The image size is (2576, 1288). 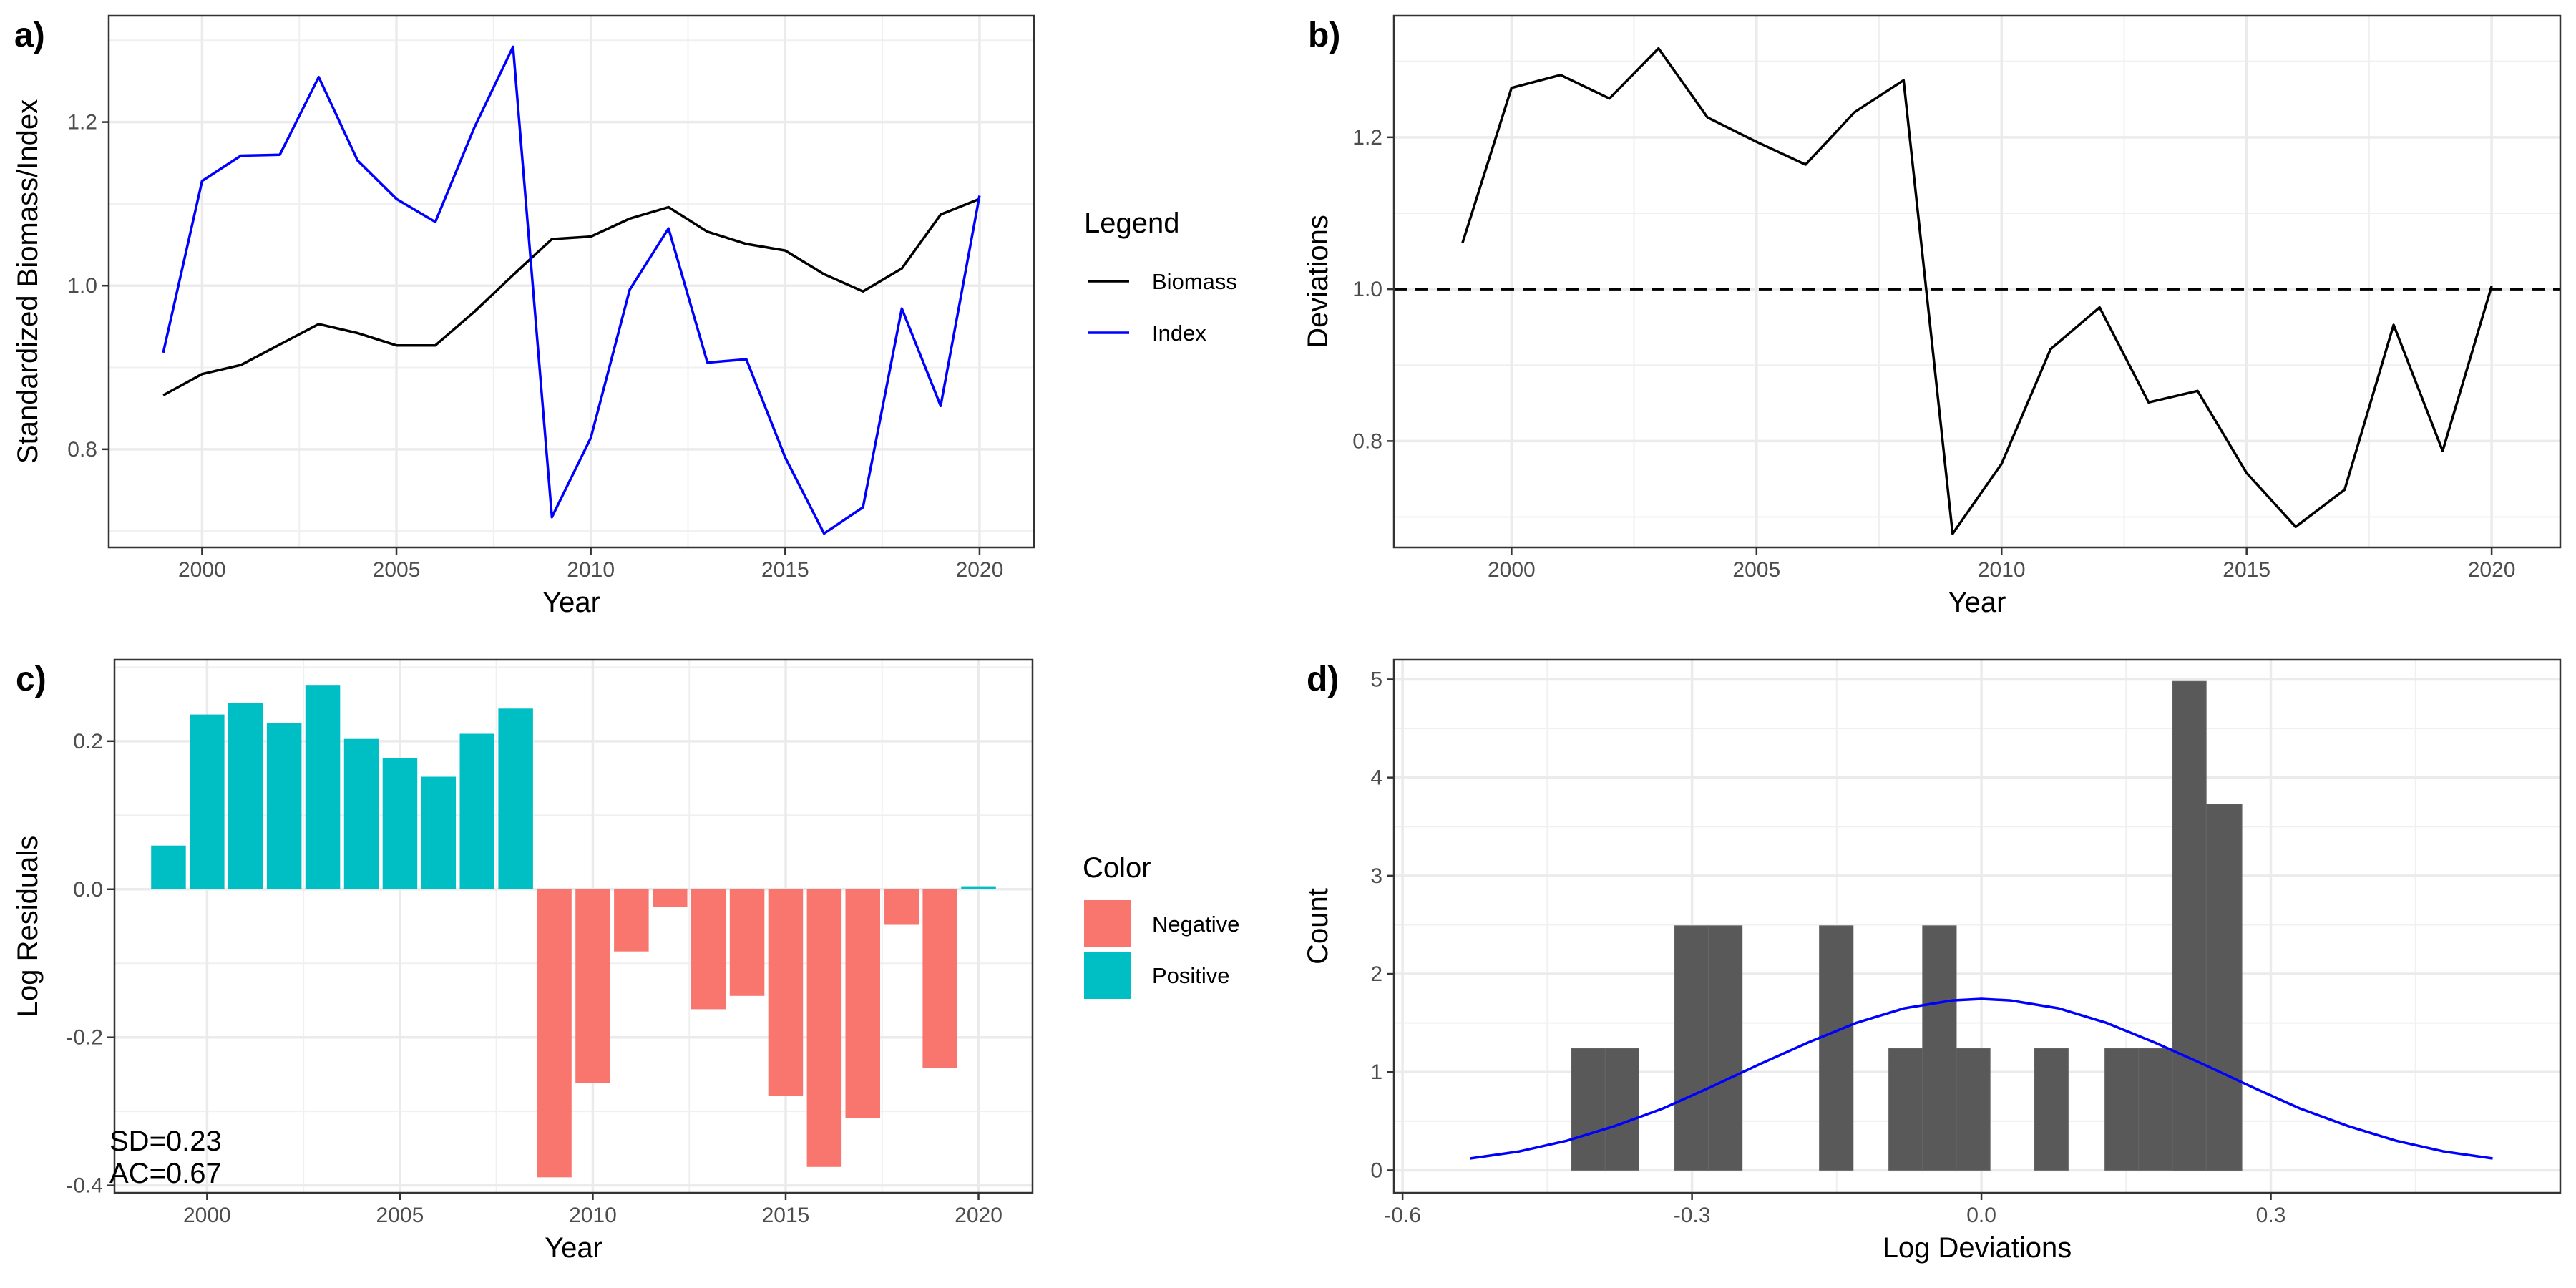 What do you see at coordinates (84, 1038) in the screenshot?
I see `y-tick-label: -0.2` at bounding box center [84, 1038].